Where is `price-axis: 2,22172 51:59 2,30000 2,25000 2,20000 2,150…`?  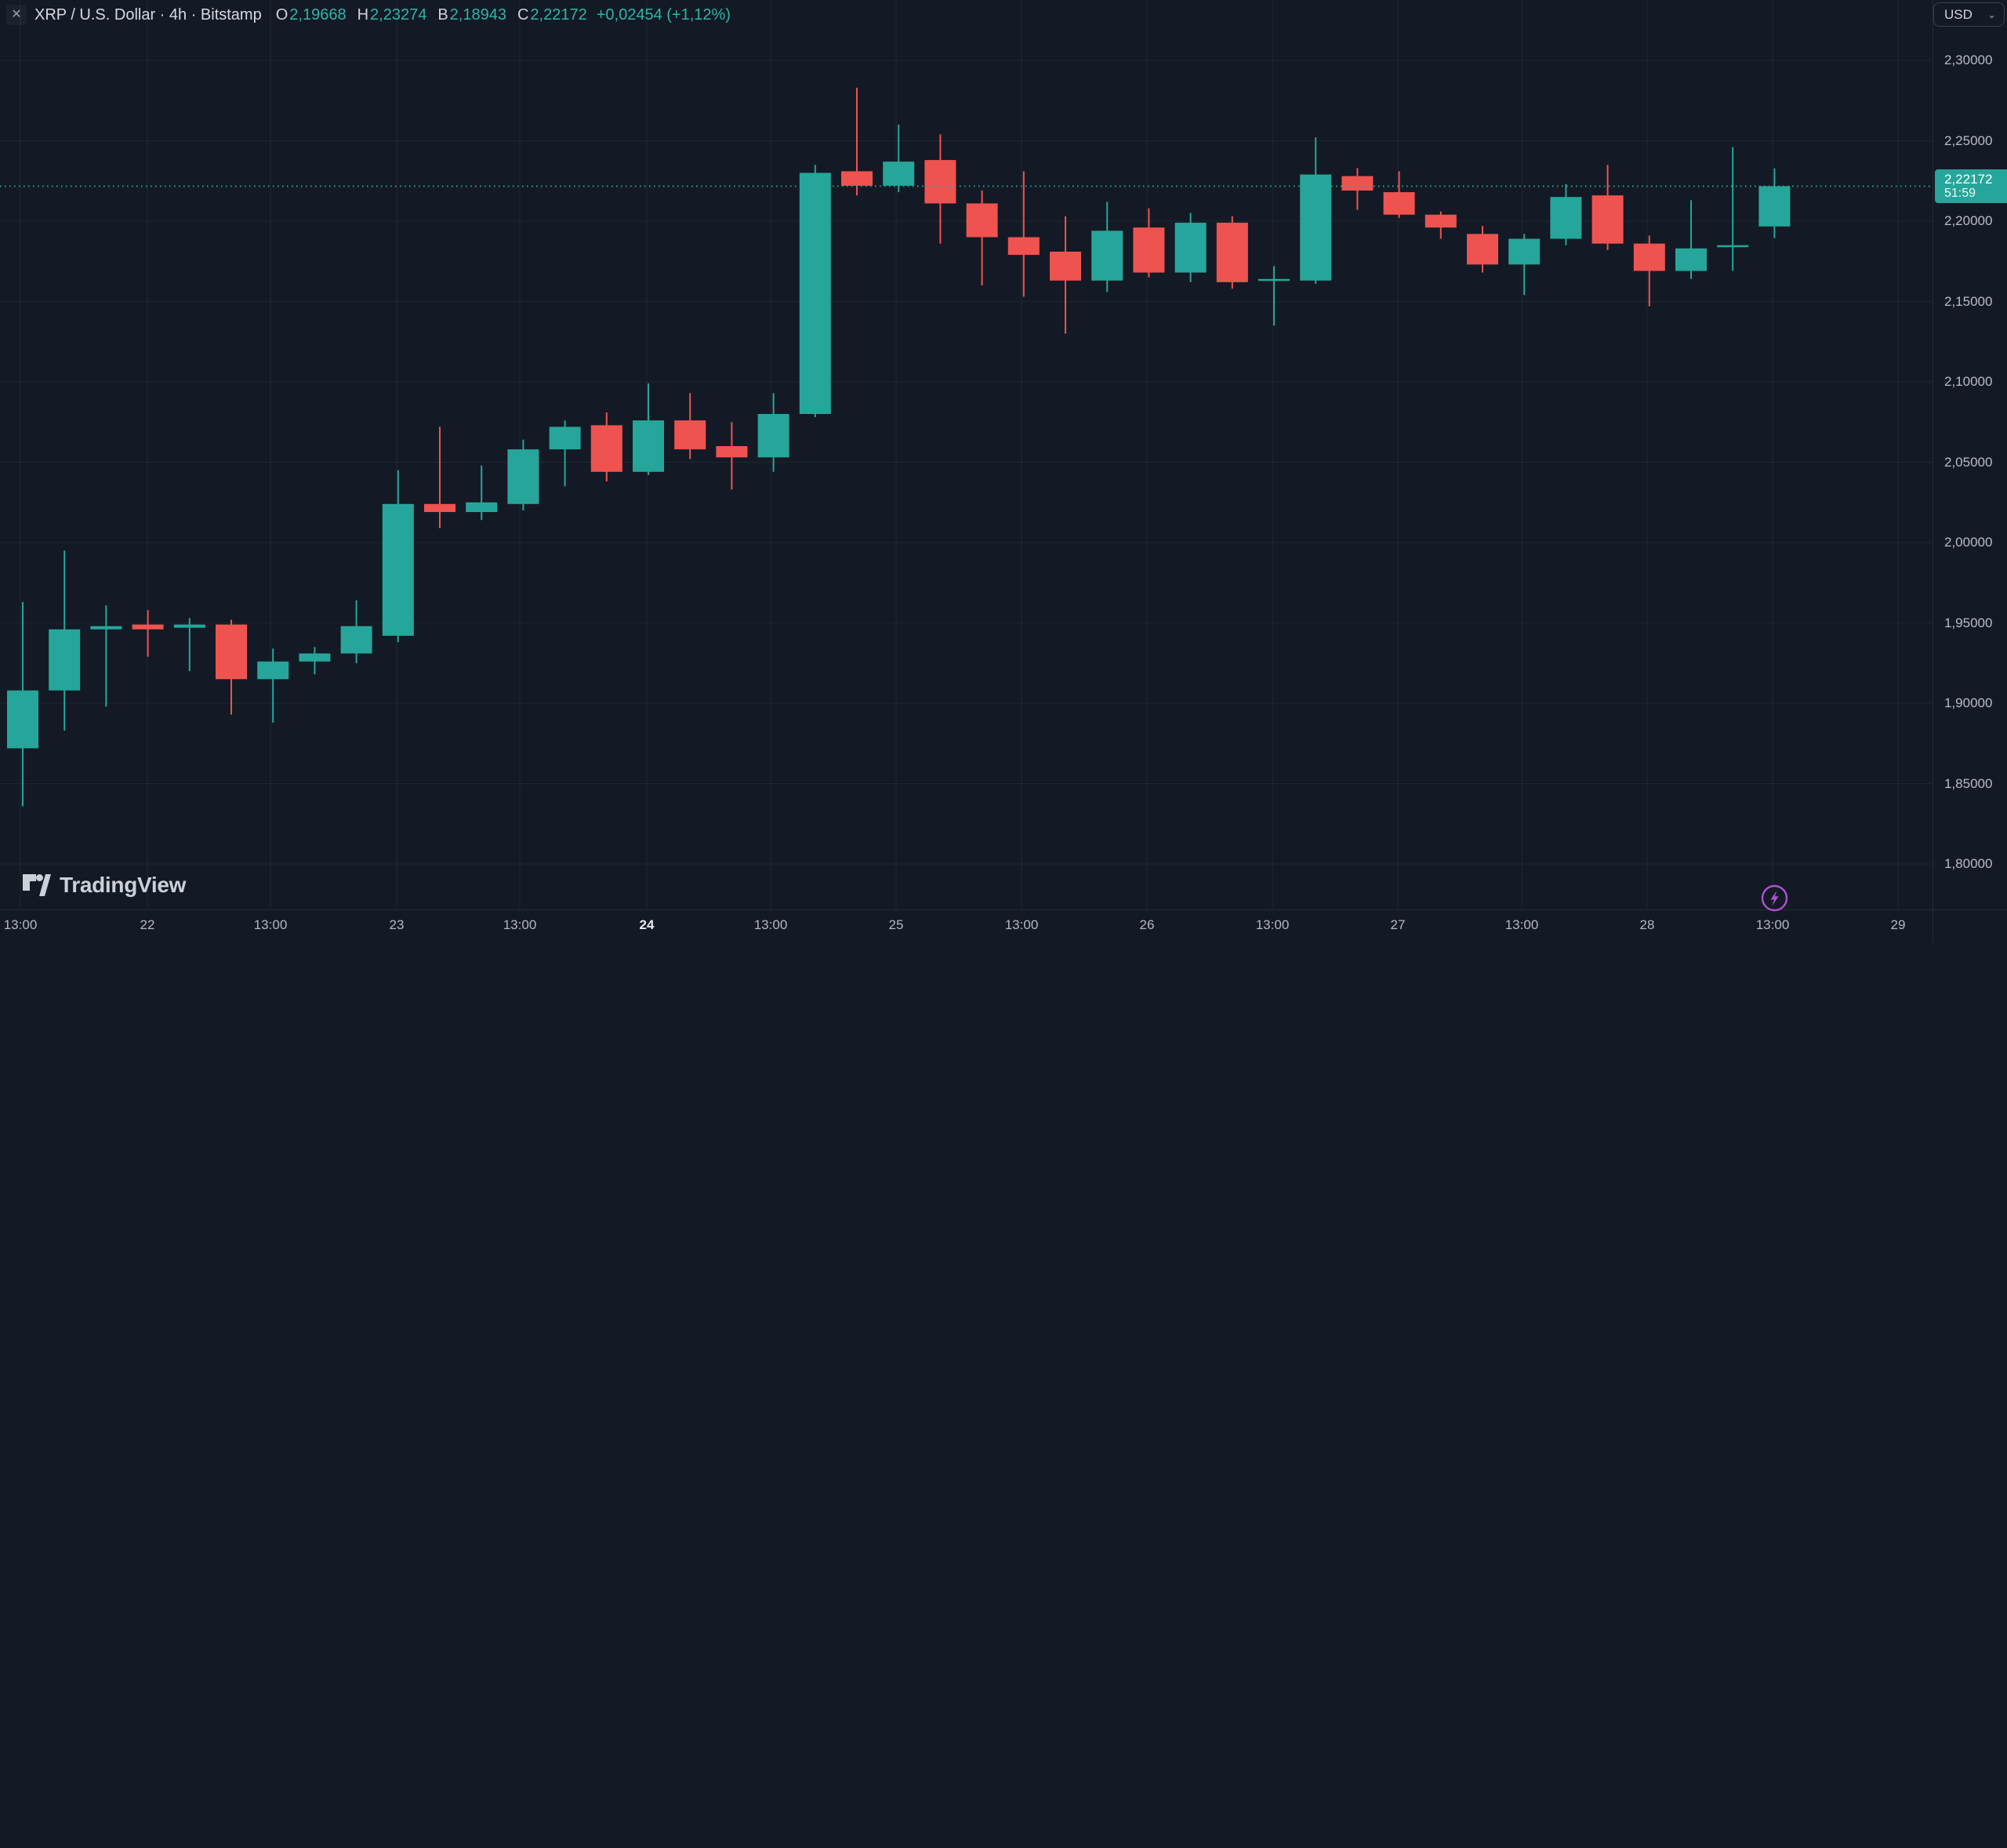 price-axis: 2,22172 51:59 2,30000 2,25000 2,20000 2,150… is located at coordinates (1970, 454).